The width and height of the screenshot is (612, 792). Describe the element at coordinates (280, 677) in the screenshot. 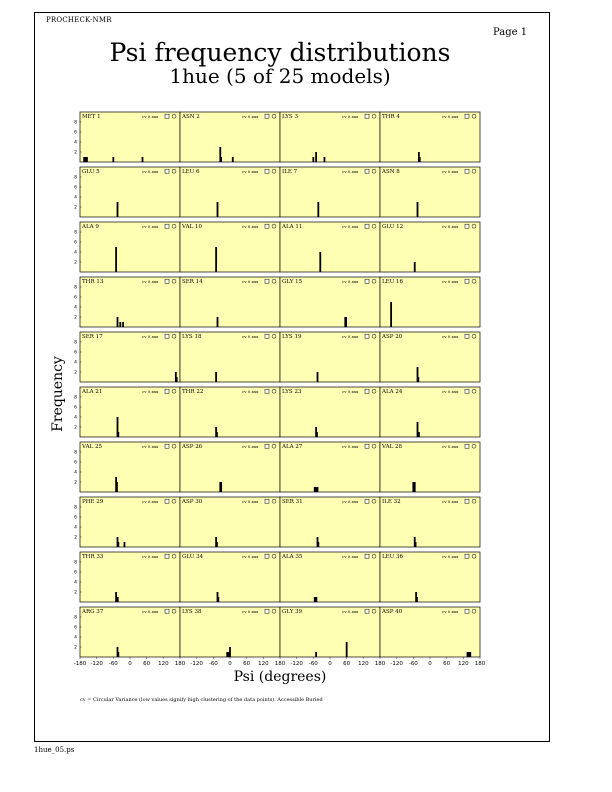

I see `x-axis-label: Psi (degrees)` at that location.